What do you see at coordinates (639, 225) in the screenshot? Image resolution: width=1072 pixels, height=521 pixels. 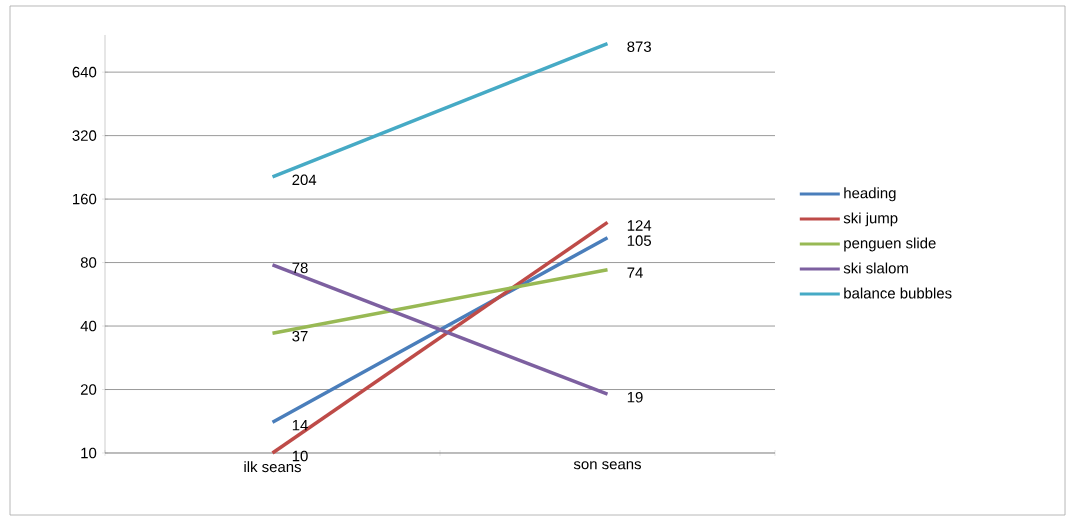 I see `data-label: 124` at bounding box center [639, 225].